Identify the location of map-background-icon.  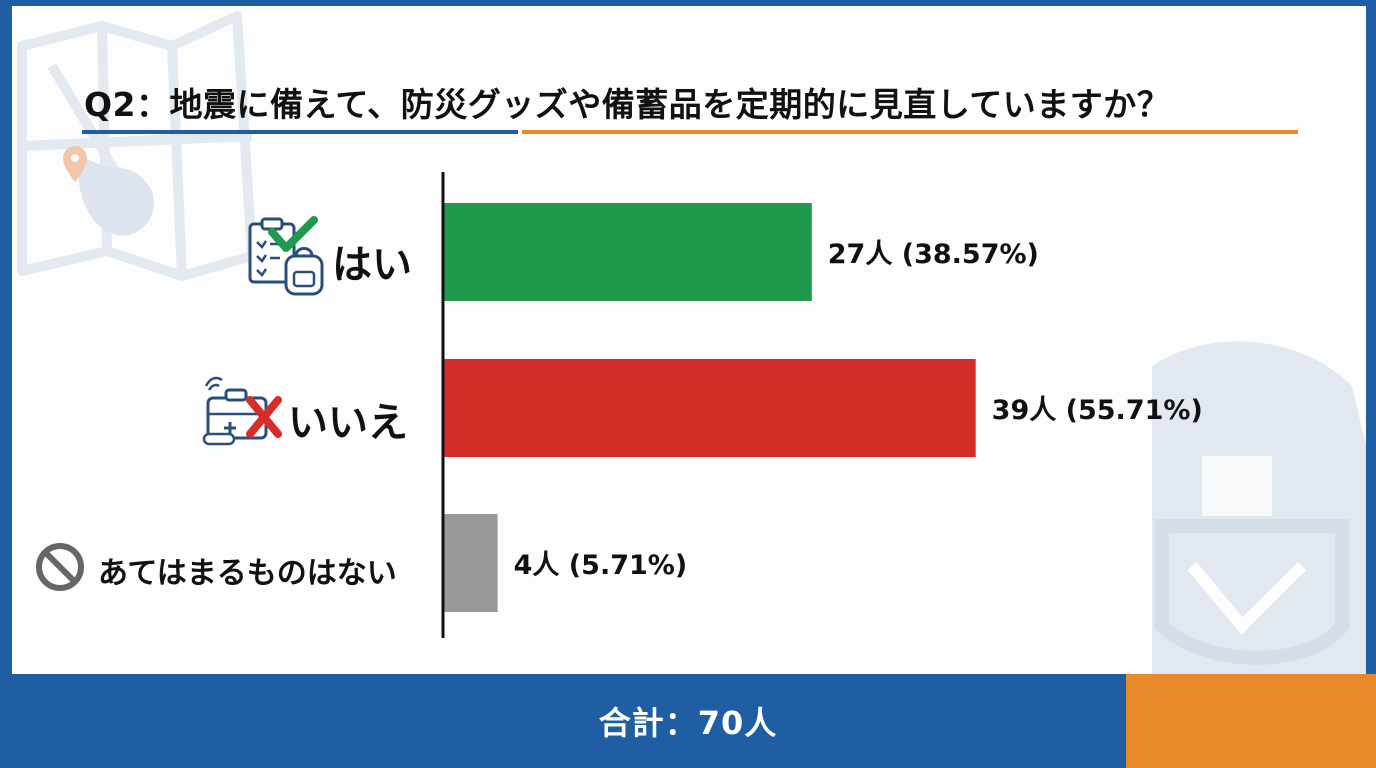
(137, 146).